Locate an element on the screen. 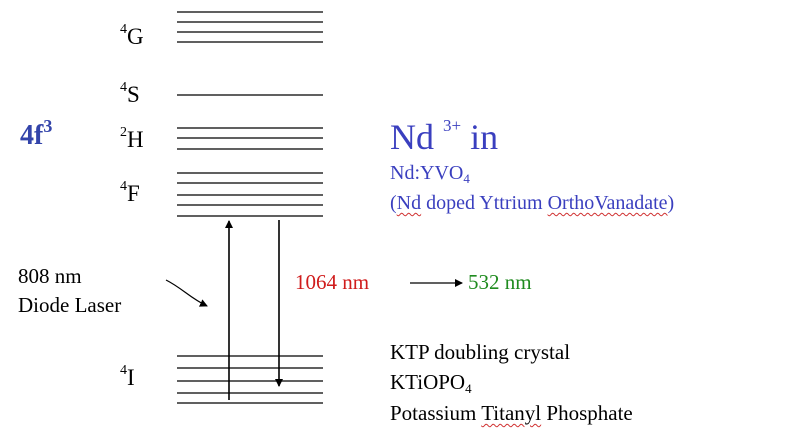 The image size is (803, 438). level-label-S: 4S is located at coordinates (130, 93).